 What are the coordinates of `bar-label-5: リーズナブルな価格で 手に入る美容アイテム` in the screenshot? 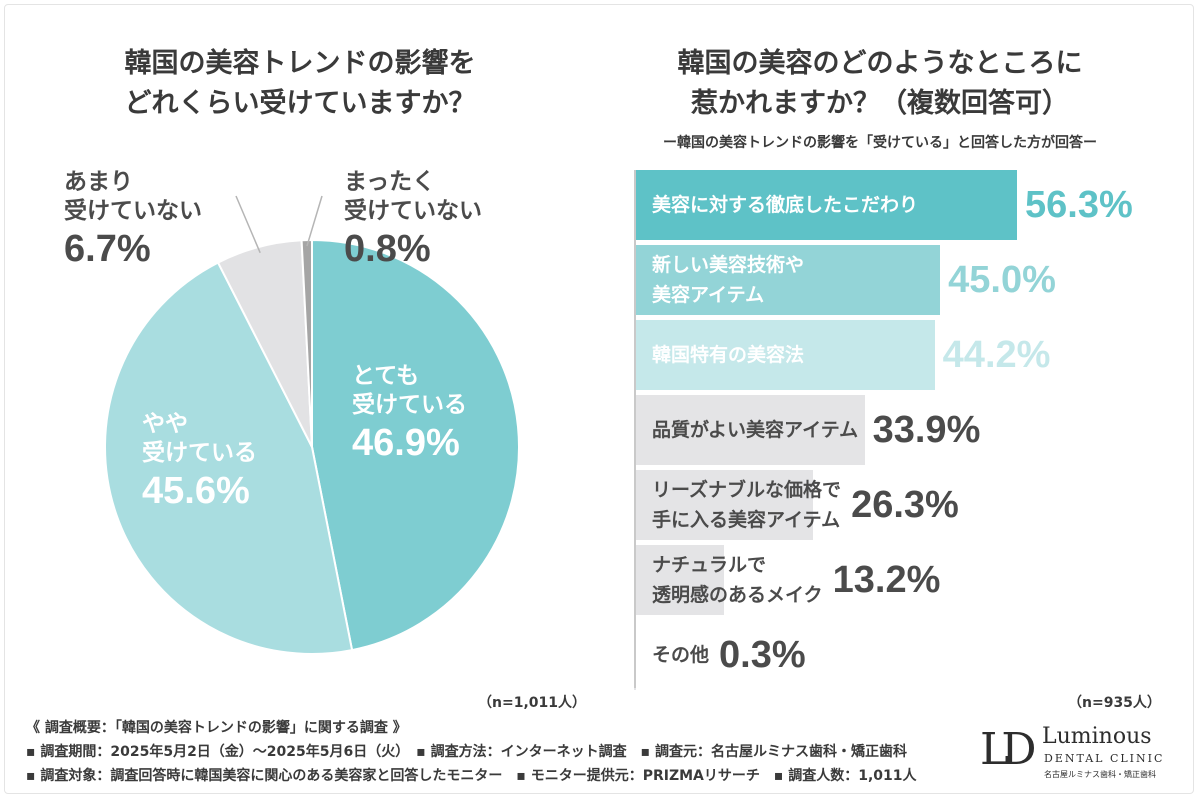 It's located at (746, 505).